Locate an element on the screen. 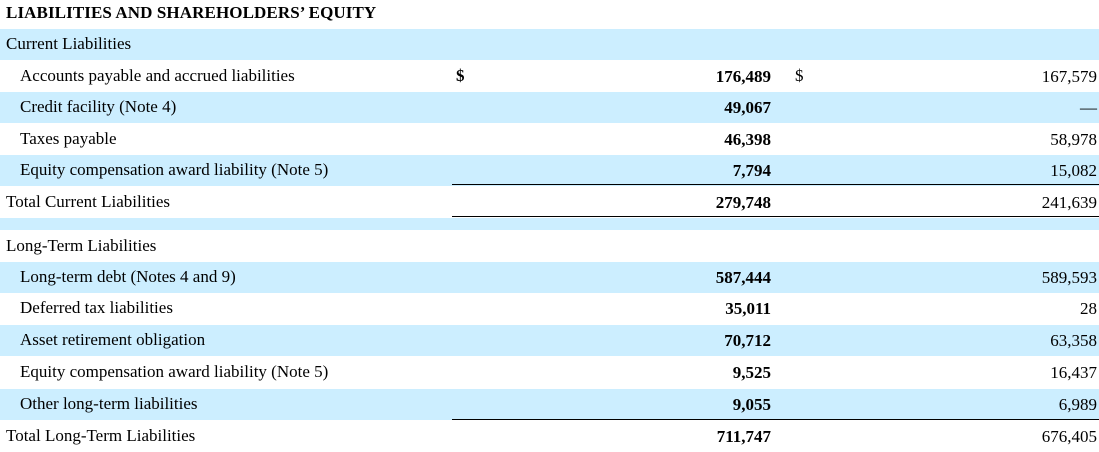 The height and width of the screenshot is (452, 1099). current-liabilities-header-row: Current Liabilities is located at coordinates (549, 44).